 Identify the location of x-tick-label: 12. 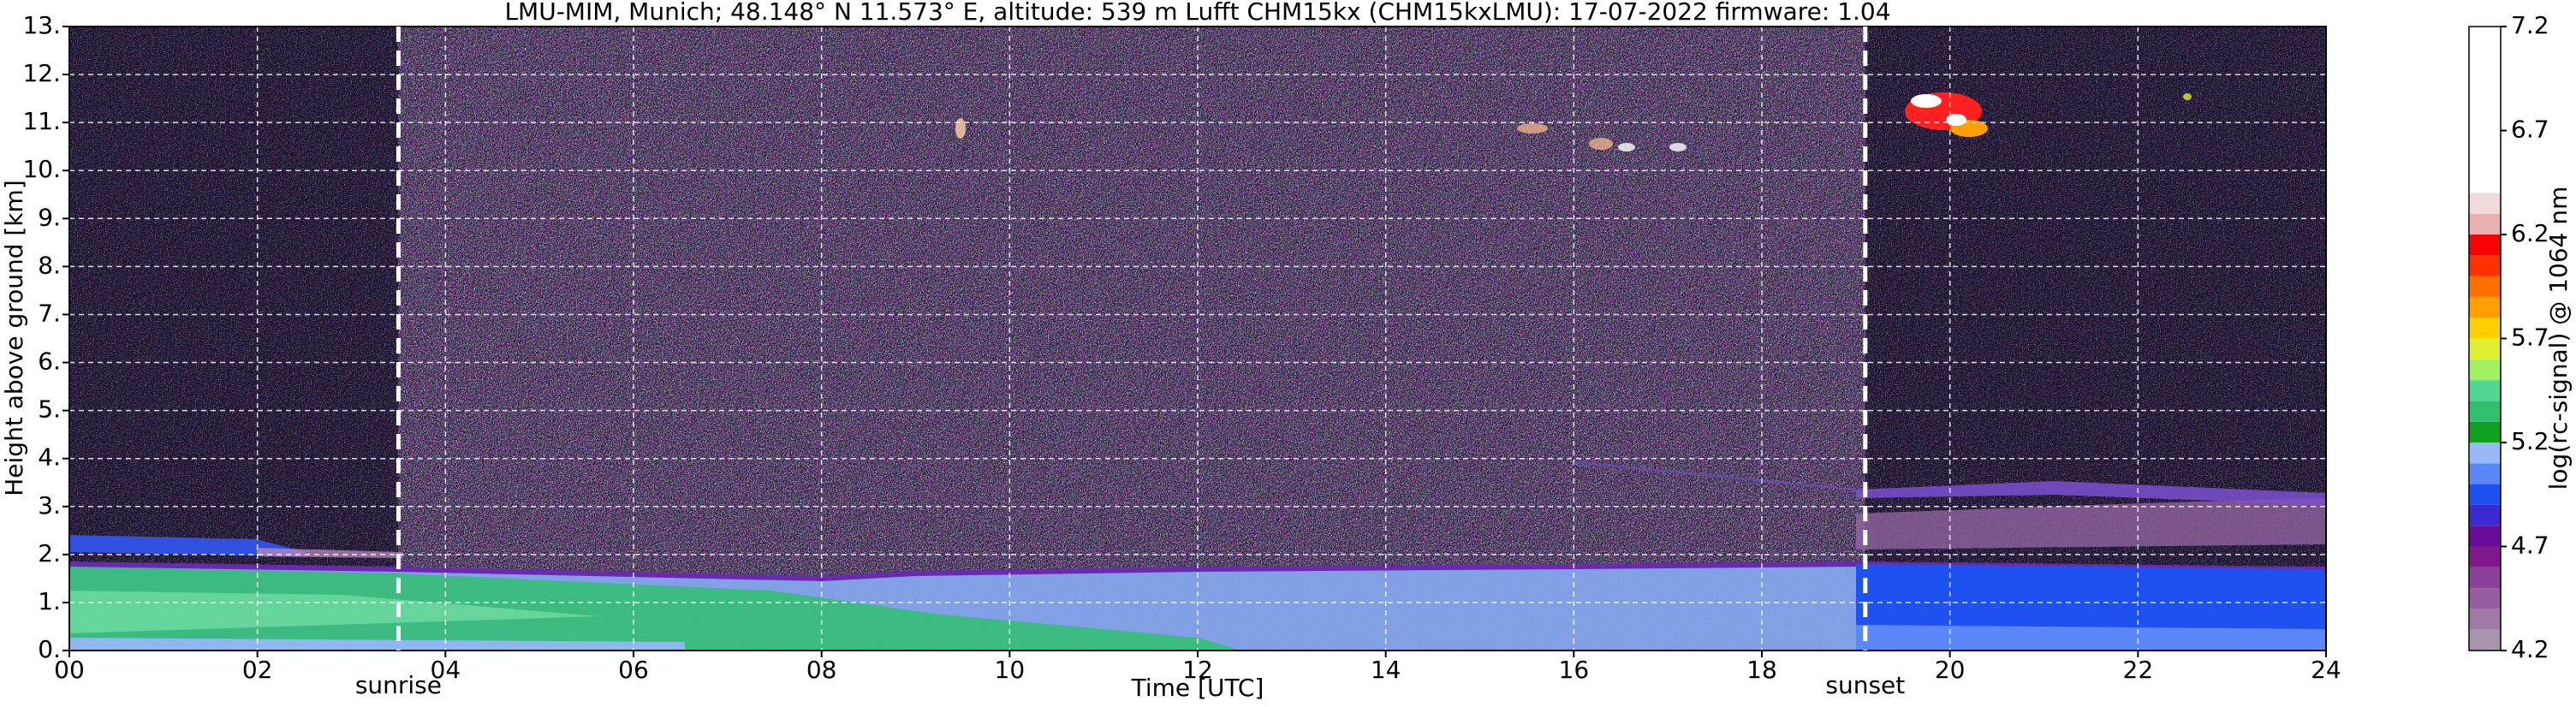
(1197, 670).